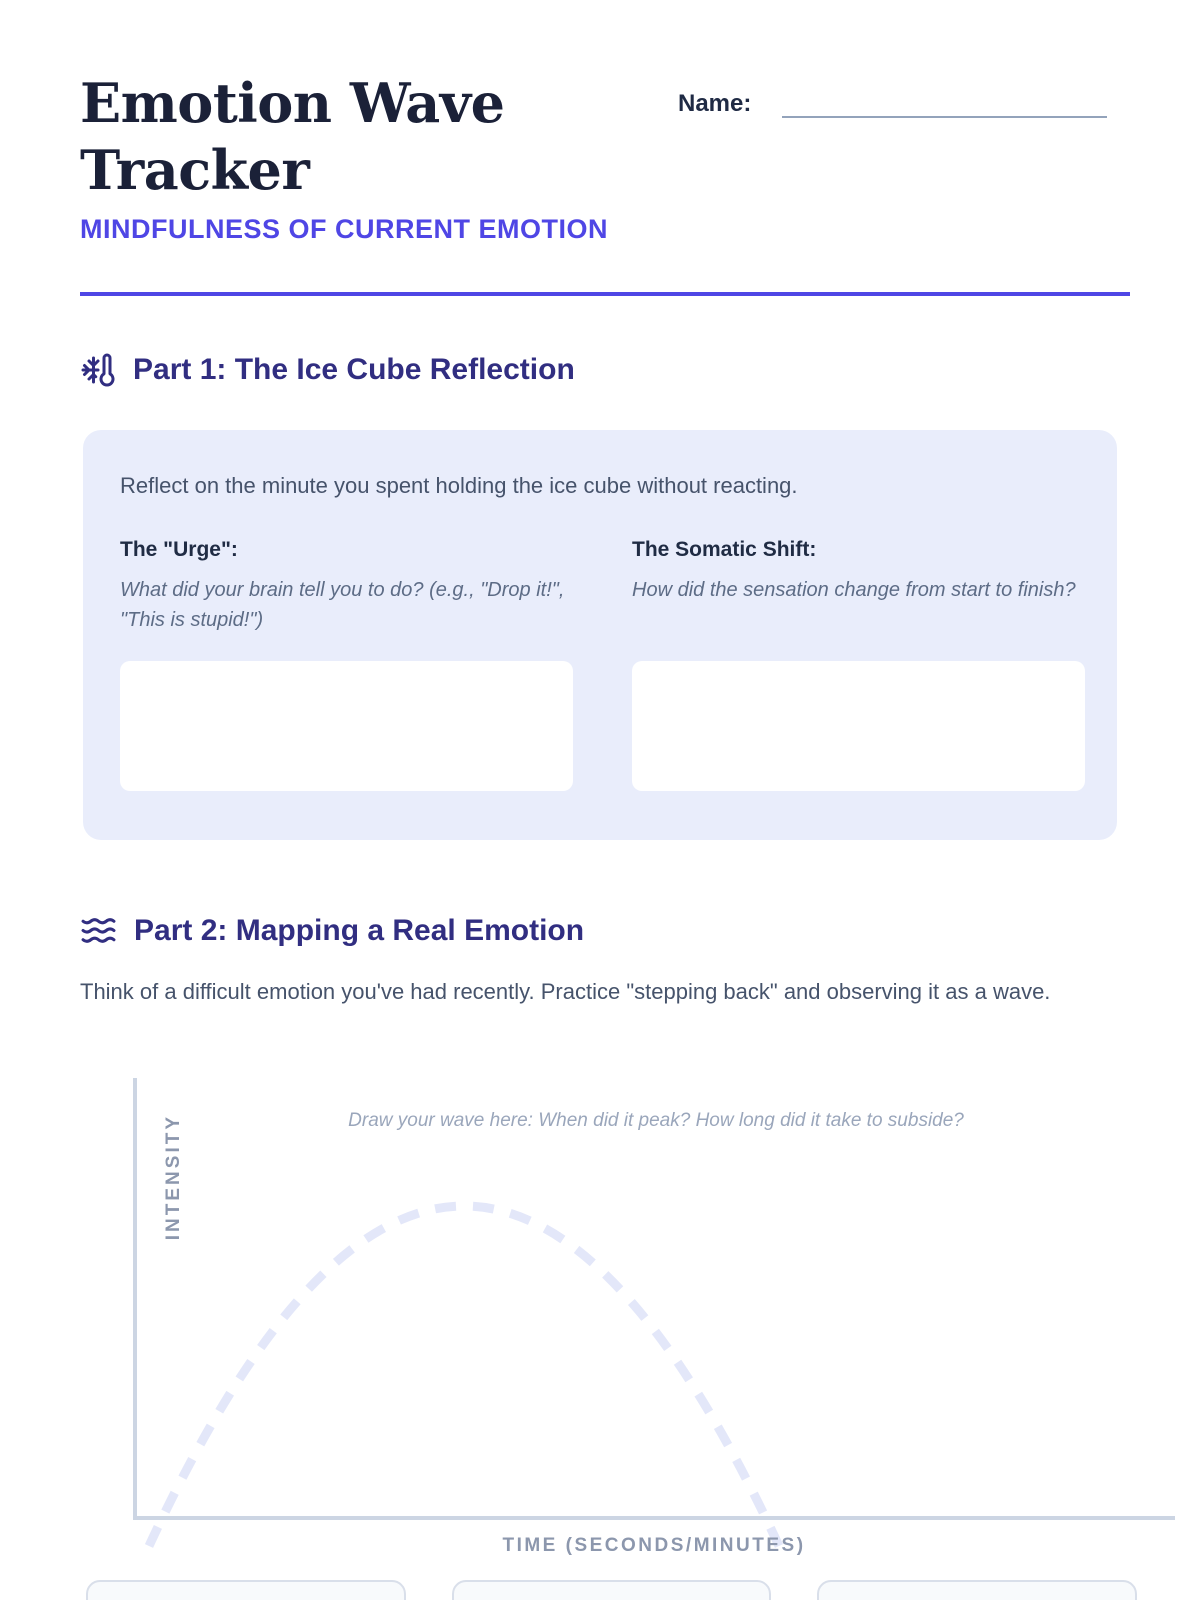 The width and height of the screenshot is (1200, 1600). Describe the element at coordinates (858, 726) in the screenshot. I see `field-somatic-shift-input` at that location.